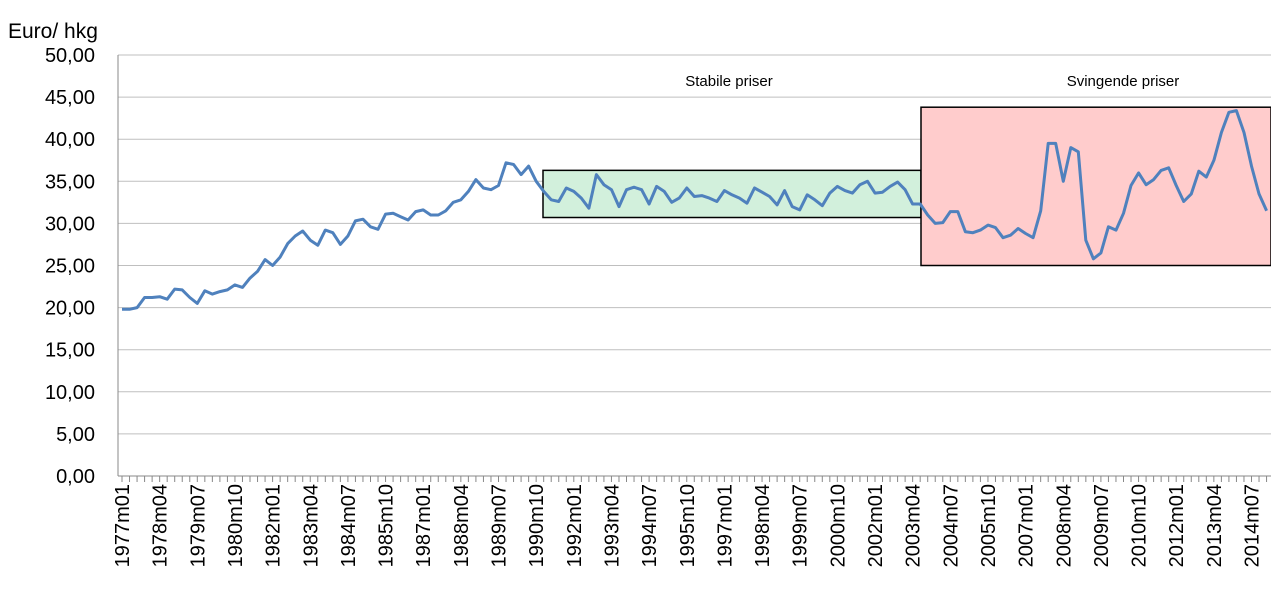 This screenshot has height=606, width=1271. Describe the element at coordinates (387, 525) in the screenshot. I see `x-tick-label: 1985m10` at that location.